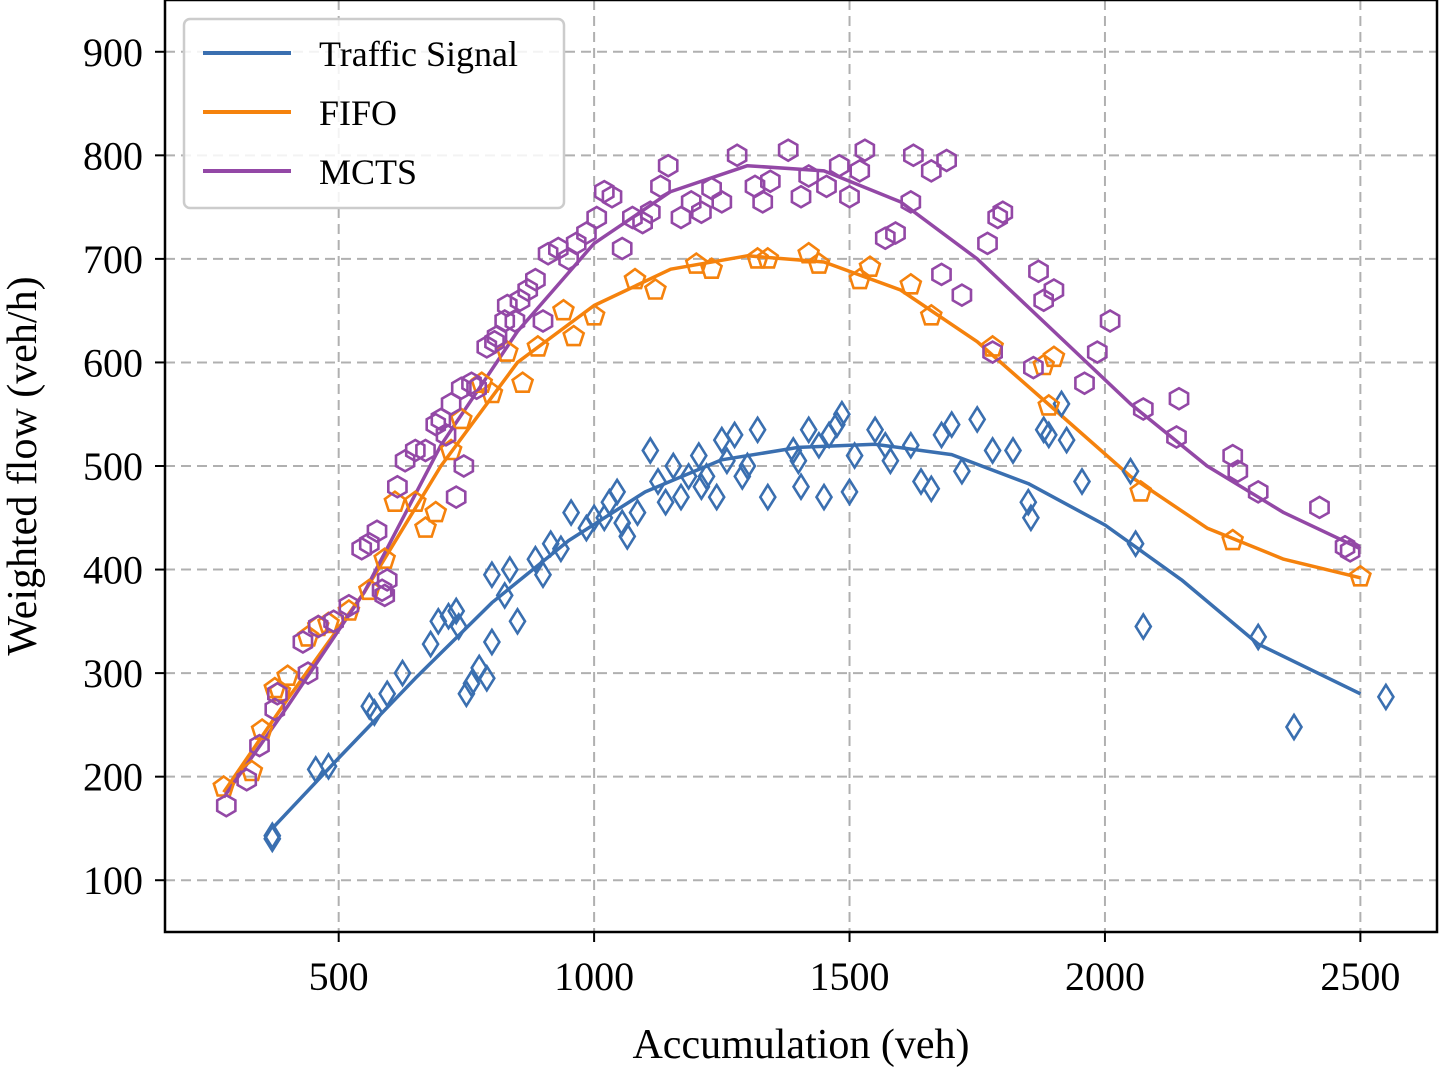  What do you see at coordinates (113, 52) in the screenshot?
I see `y-tick-label: 900` at bounding box center [113, 52].